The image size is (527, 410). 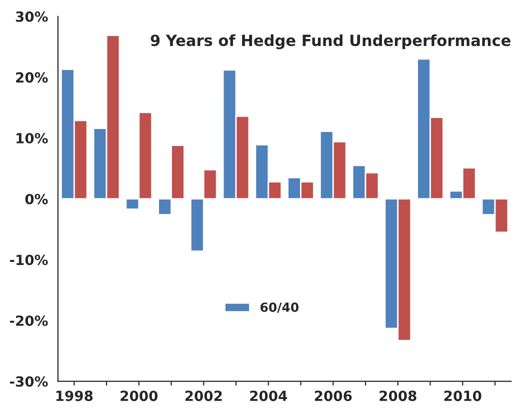 What do you see at coordinates (330, 42) in the screenshot?
I see `text: 9 Years of Hedge Fund Underperformance` at bounding box center [330, 42].